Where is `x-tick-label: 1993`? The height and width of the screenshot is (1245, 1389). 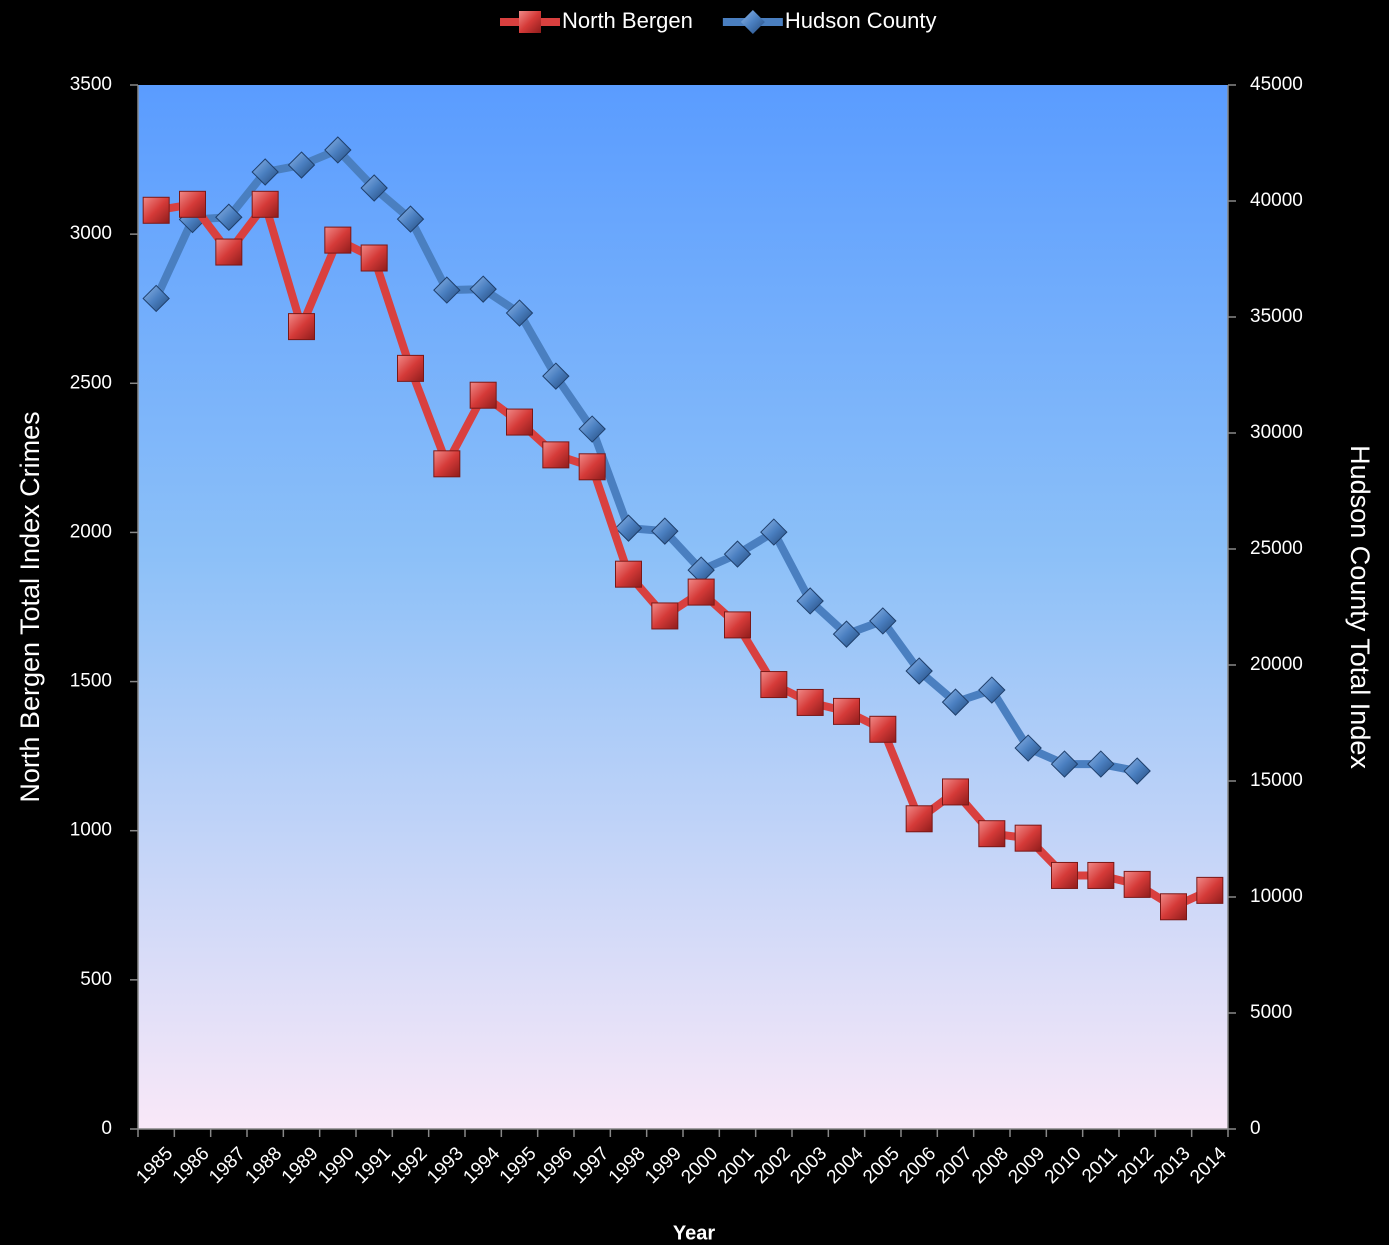
x-tick-label: 1993 is located at coordinates (445, 1165).